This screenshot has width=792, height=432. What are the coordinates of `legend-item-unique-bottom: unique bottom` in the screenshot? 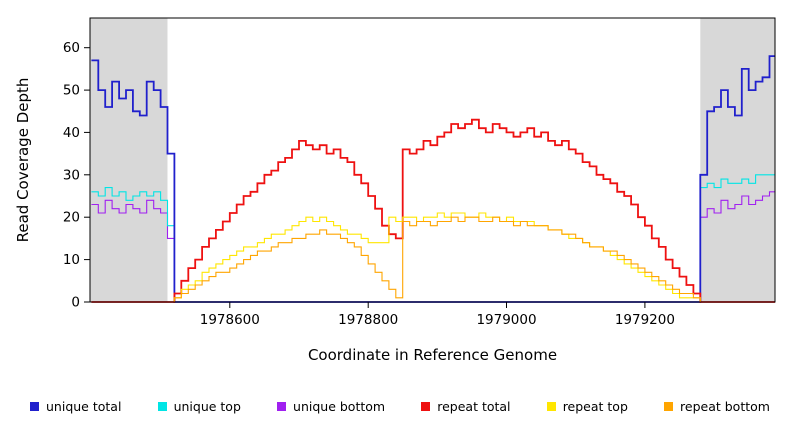 It's located at (331, 406).